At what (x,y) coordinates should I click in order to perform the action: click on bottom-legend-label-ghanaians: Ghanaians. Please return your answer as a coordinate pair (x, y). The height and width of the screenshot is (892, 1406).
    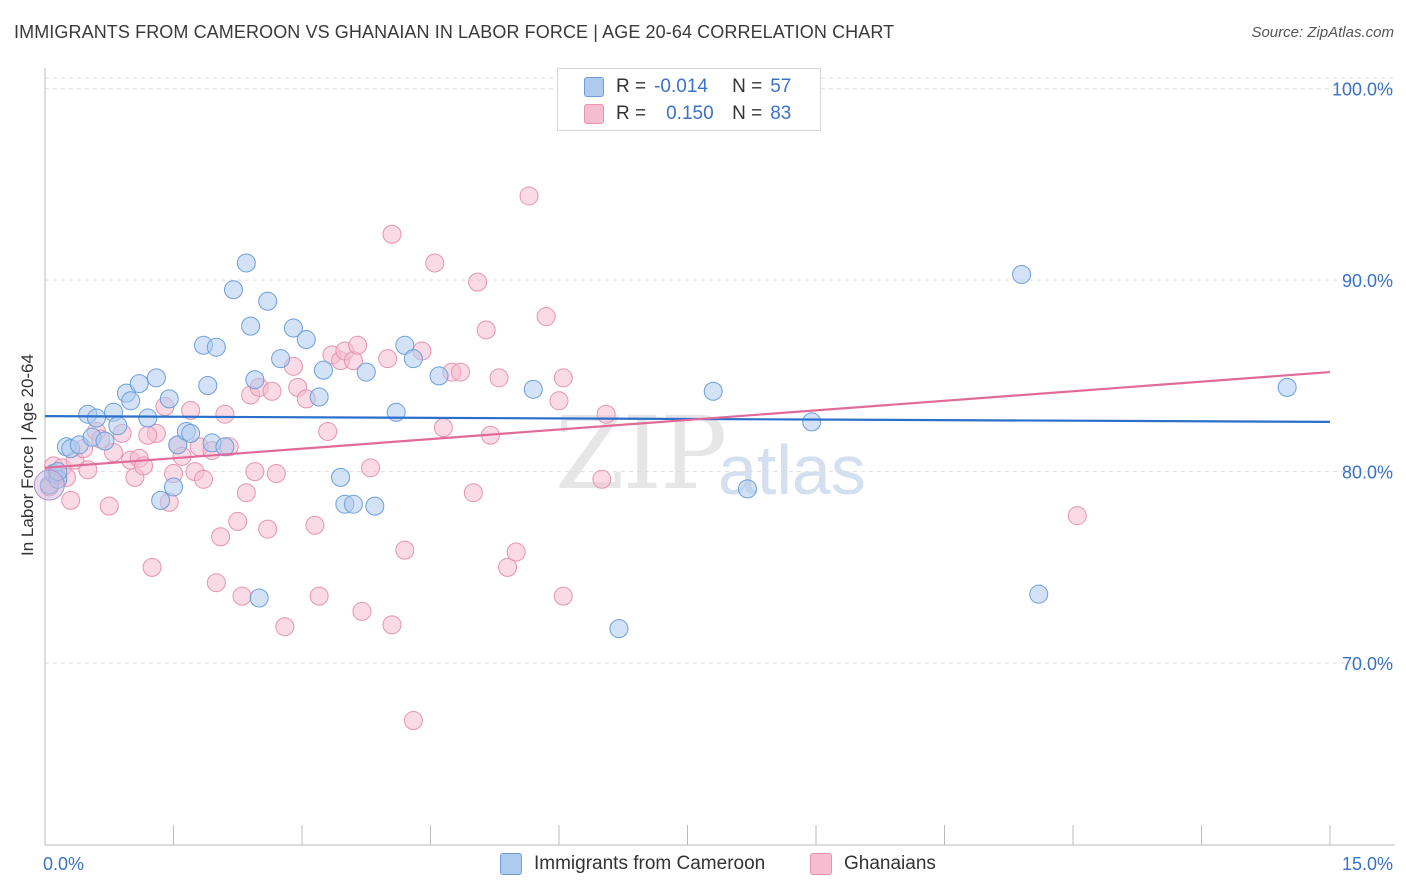
    Looking at the image, I should click on (890, 863).